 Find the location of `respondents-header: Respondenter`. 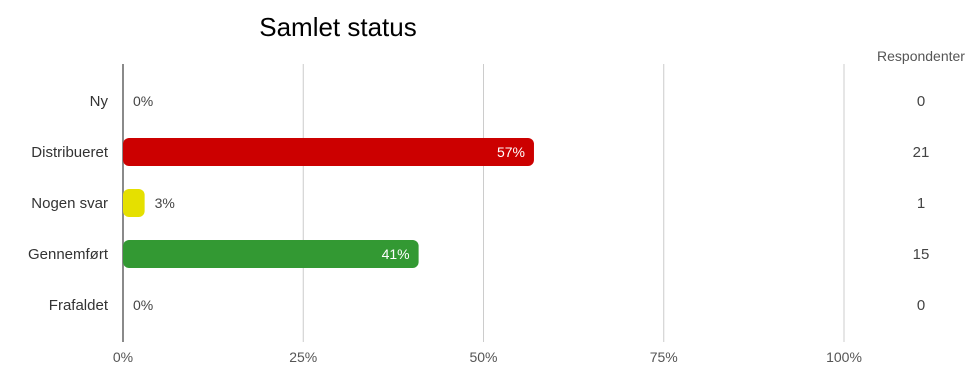

respondents-header: Respondenter is located at coordinates (921, 56).